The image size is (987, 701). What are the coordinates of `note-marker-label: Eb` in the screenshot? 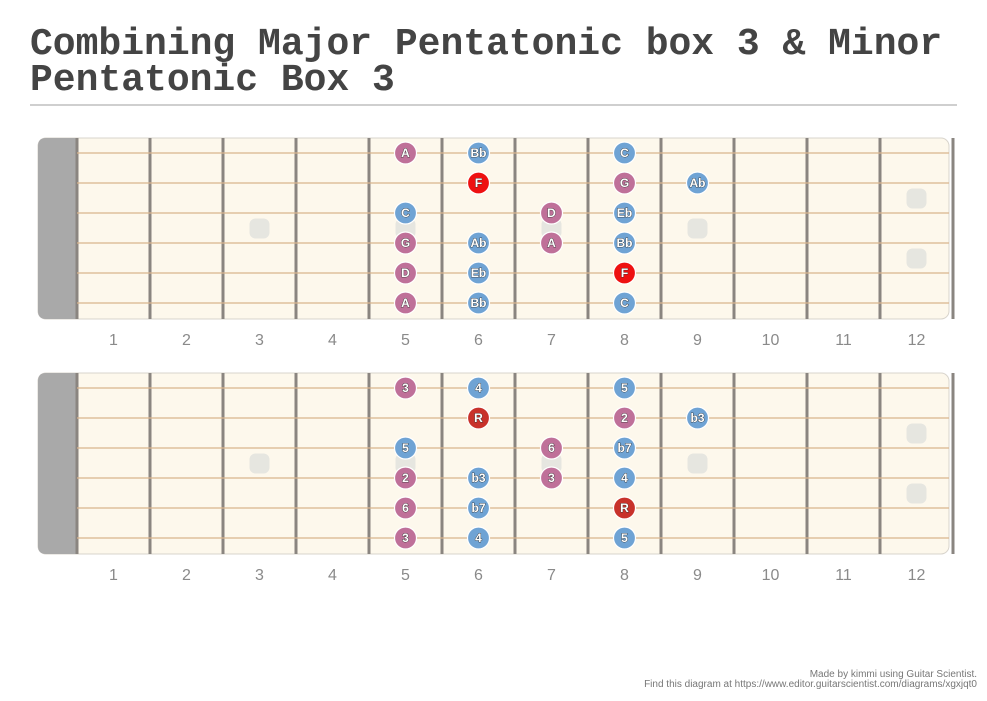 It's located at (478, 273).